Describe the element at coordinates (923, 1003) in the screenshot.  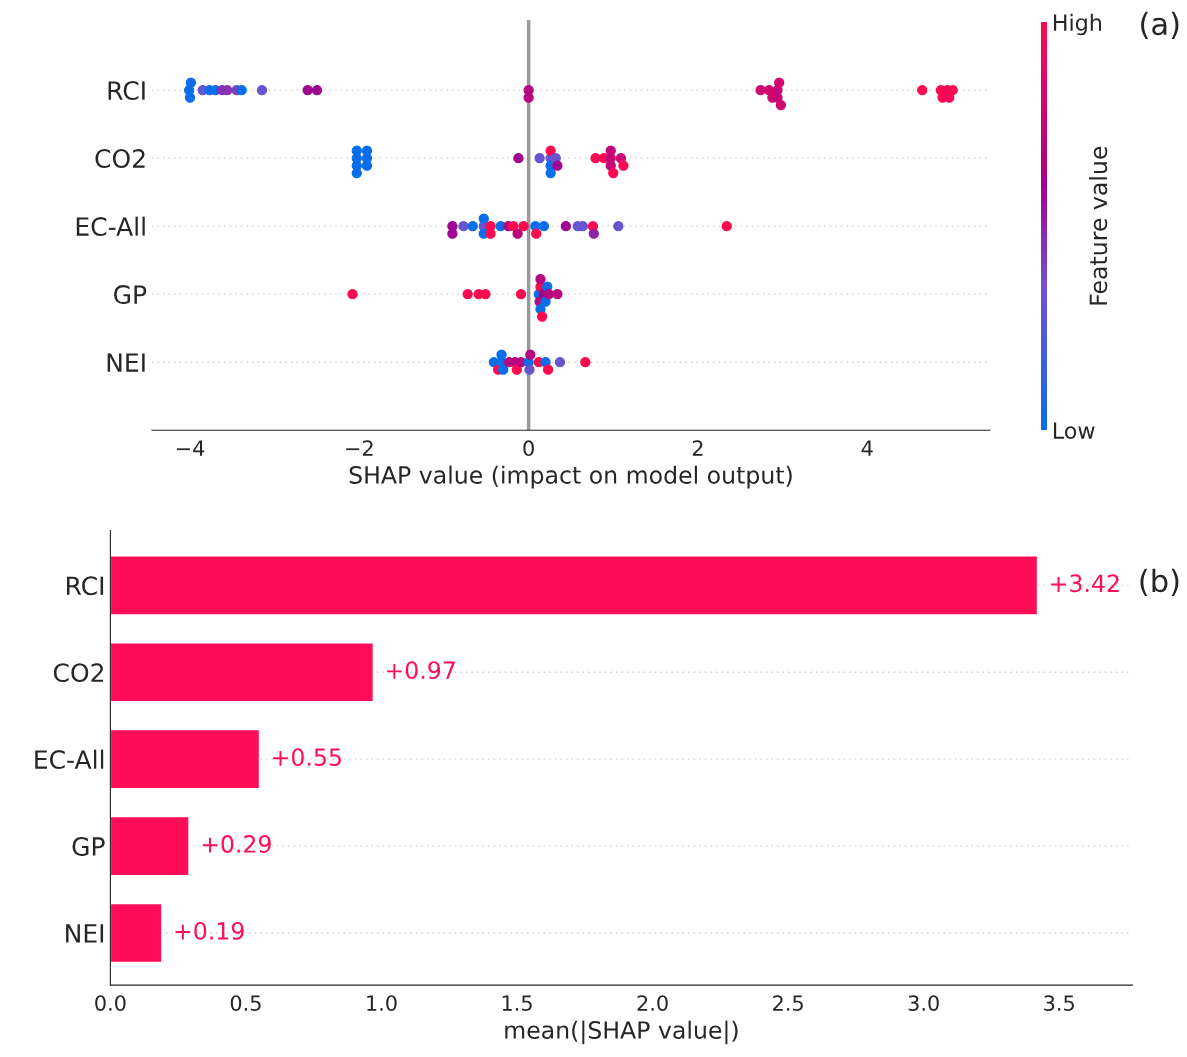
I see `x-tick-label: 3.0` at that location.